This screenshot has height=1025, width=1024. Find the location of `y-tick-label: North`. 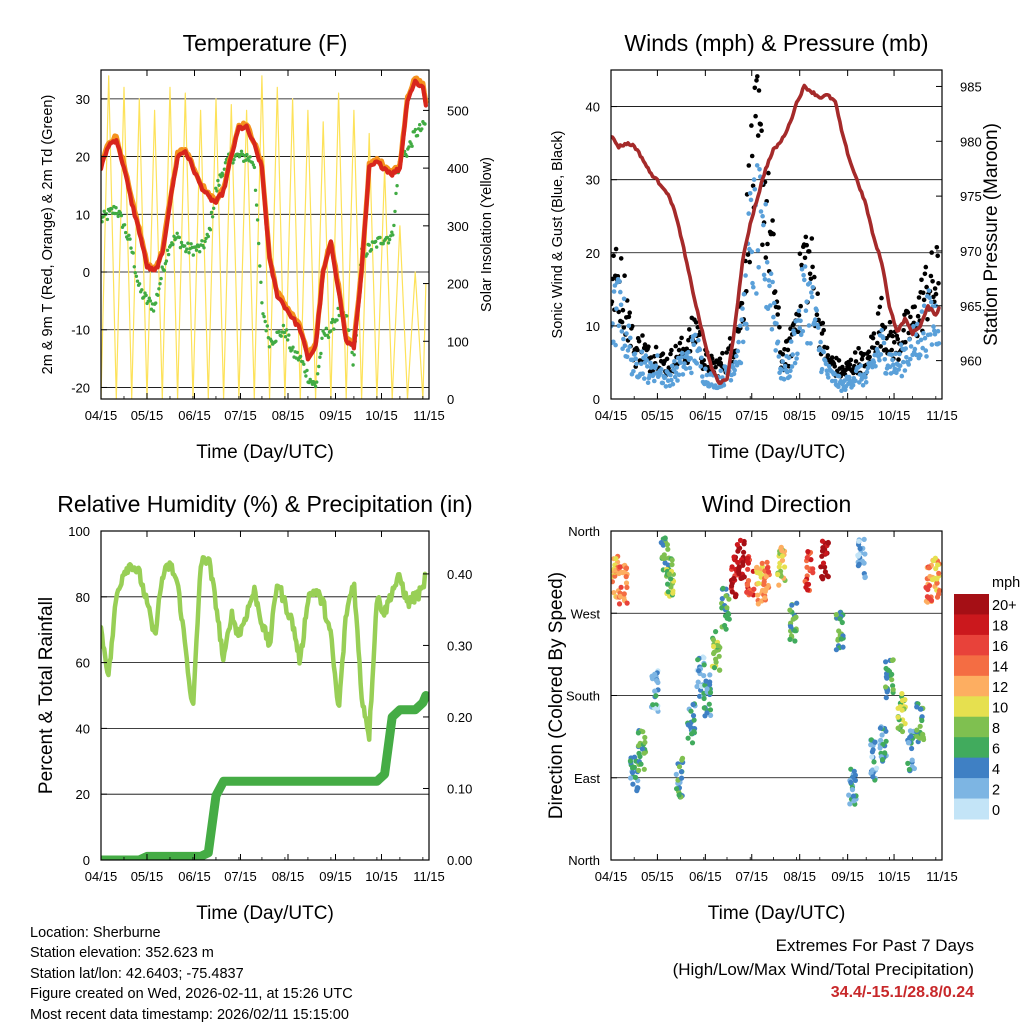

y-tick-label: North is located at coordinates (584, 531).